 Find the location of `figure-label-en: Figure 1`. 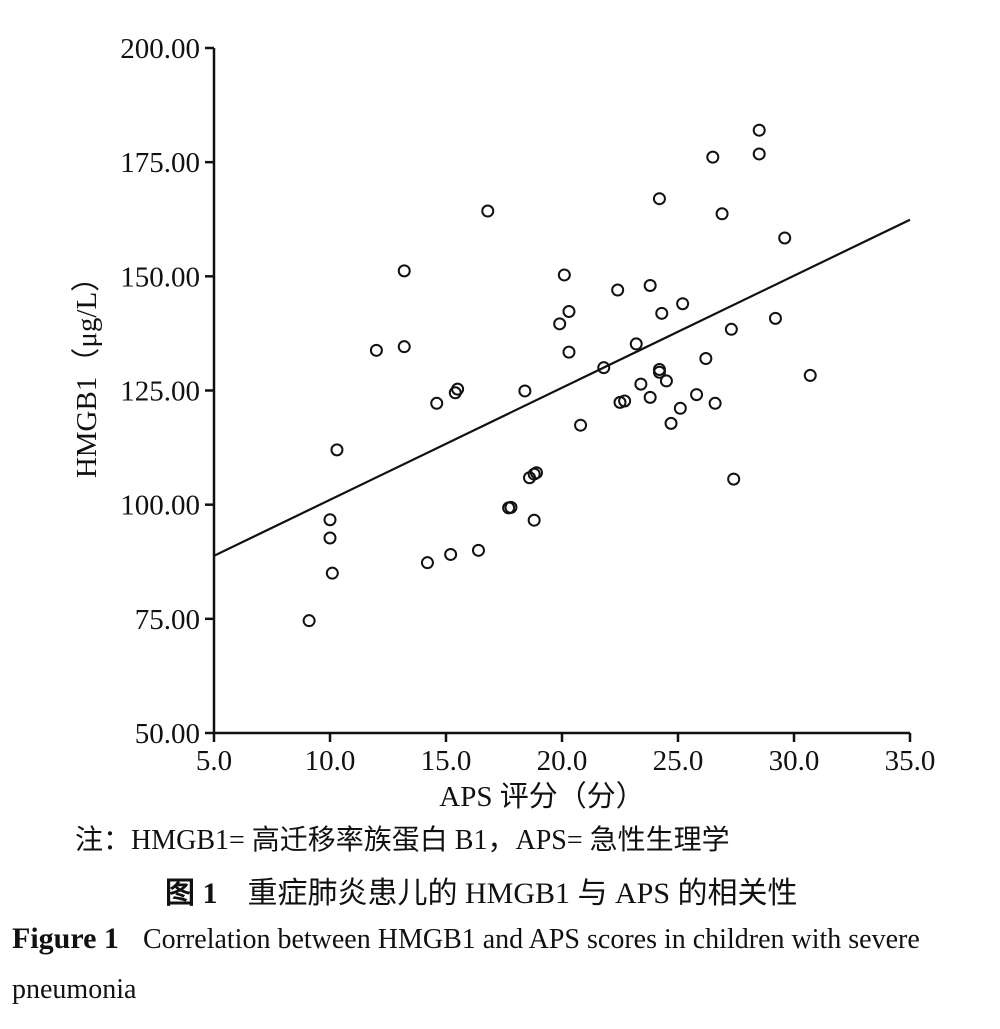

figure-label-en: Figure 1 is located at coordinates (65, 938).